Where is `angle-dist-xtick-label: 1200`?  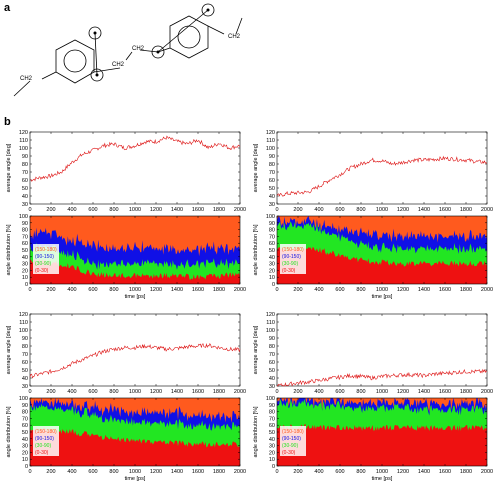
angle-dist-xtick-label: 1200 is located at coordinates (156, 472).